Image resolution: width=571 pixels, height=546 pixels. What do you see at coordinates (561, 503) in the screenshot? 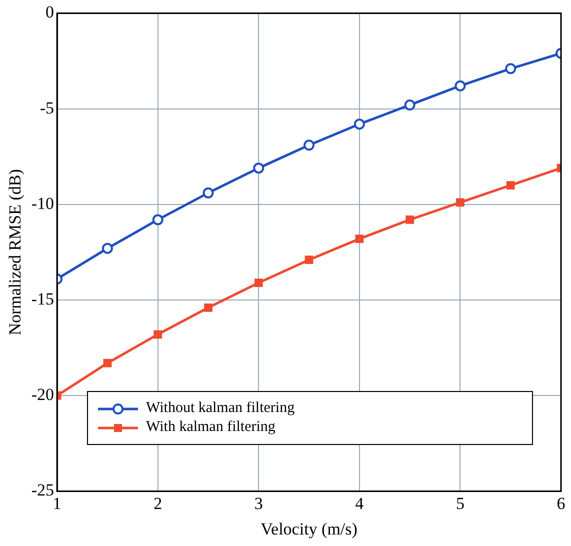
I see `x-tick-label: 6` at bounding box center [561, 503].